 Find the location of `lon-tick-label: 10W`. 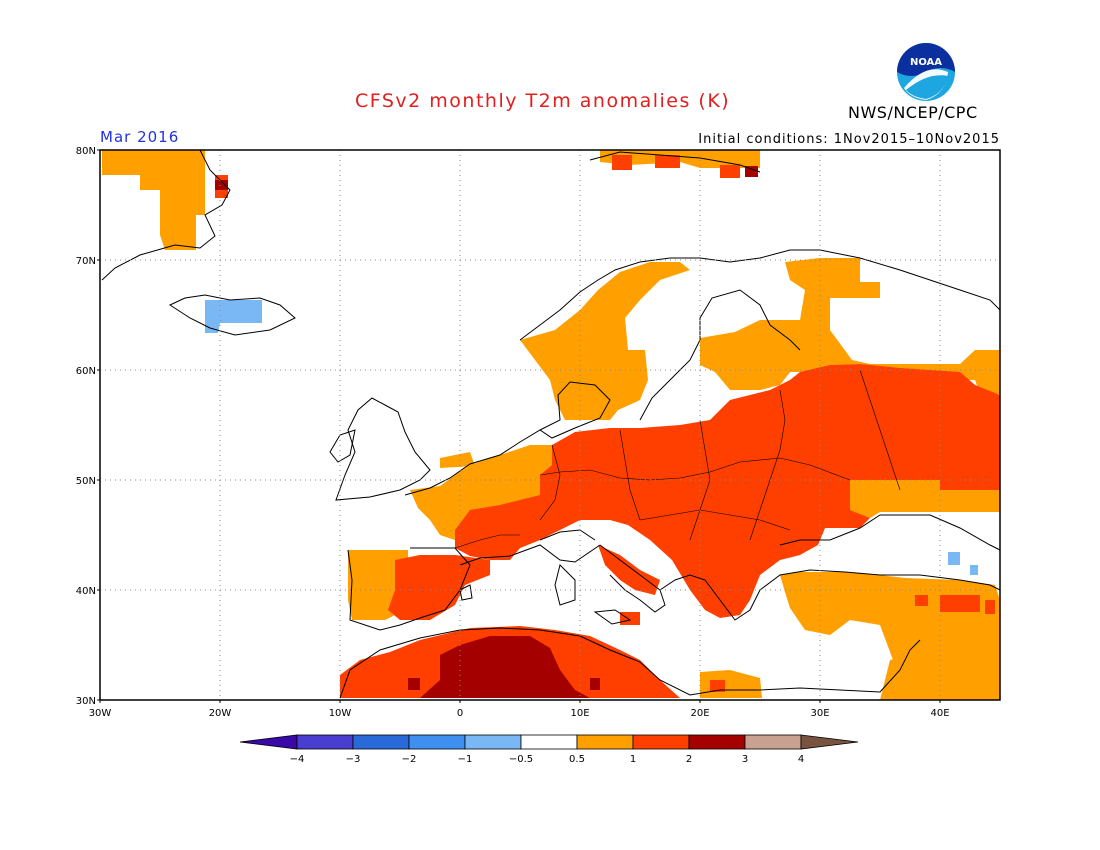

lon-tick-label: 10W is located at coordinates (340, 713).